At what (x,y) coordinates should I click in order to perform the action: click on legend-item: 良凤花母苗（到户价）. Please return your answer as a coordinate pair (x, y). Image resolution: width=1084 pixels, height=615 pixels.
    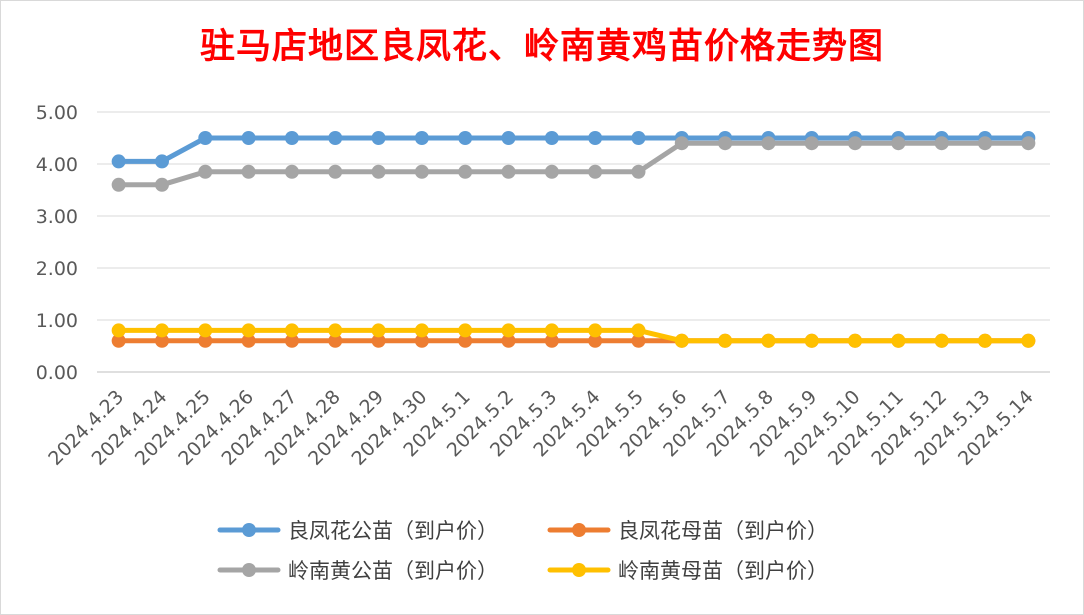
    Looking at the image, I should click on (687, 531).